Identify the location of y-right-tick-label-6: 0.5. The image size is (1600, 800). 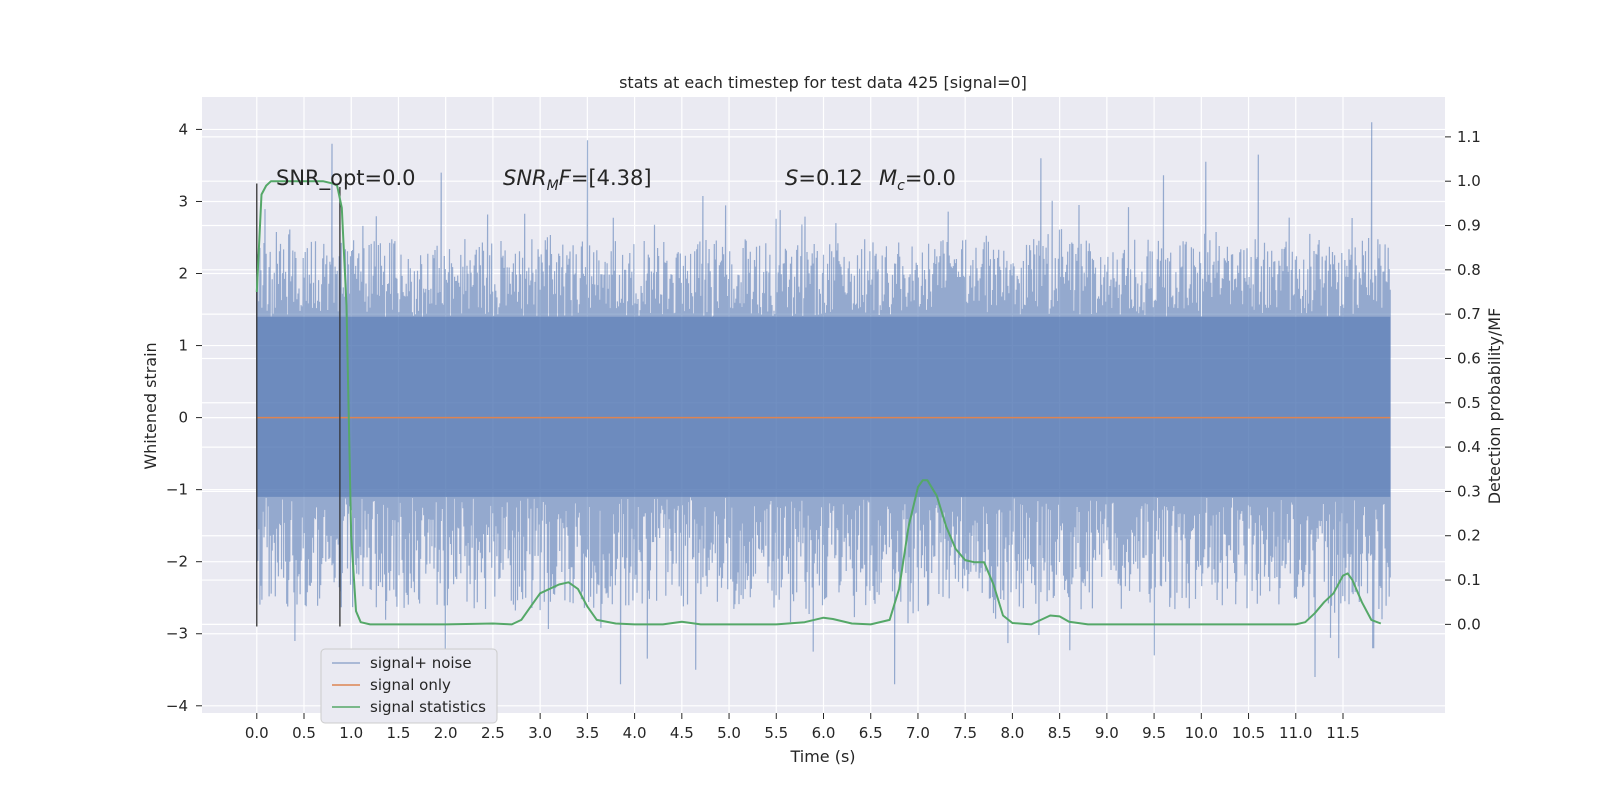
(1469, 403).